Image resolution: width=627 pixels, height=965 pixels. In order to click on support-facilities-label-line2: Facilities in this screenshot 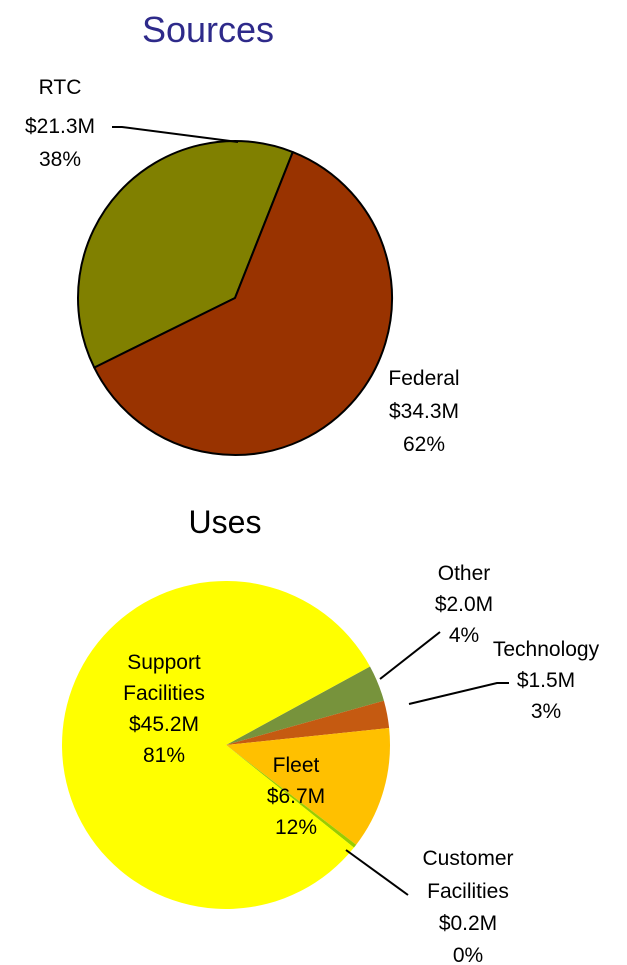, I will do `click(164, 693)`.